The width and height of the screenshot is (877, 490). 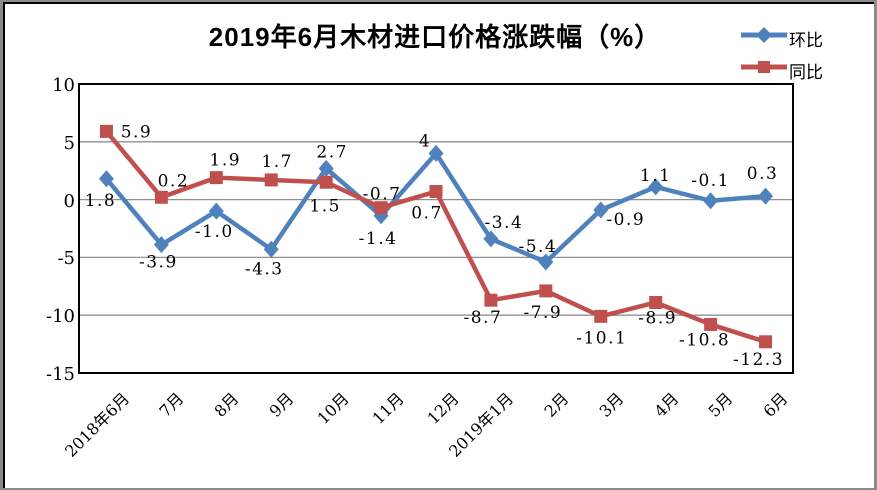 What do you see at coordinates (806, 73) in the screenshot?
I see `legend-label: 同比` at bounding box center [806, 73].